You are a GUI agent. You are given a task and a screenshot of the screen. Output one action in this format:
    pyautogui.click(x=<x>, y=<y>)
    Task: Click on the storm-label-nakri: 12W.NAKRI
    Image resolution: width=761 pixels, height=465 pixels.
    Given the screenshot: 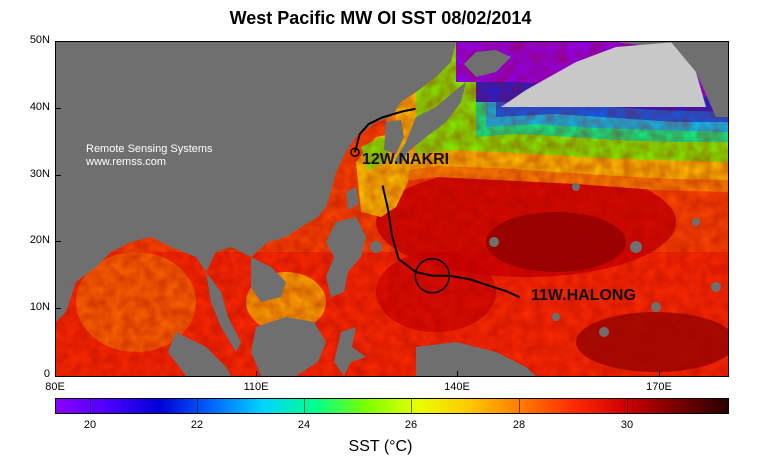 What is the action you would take?
    pyautogui.click(x=406, y=159)
    